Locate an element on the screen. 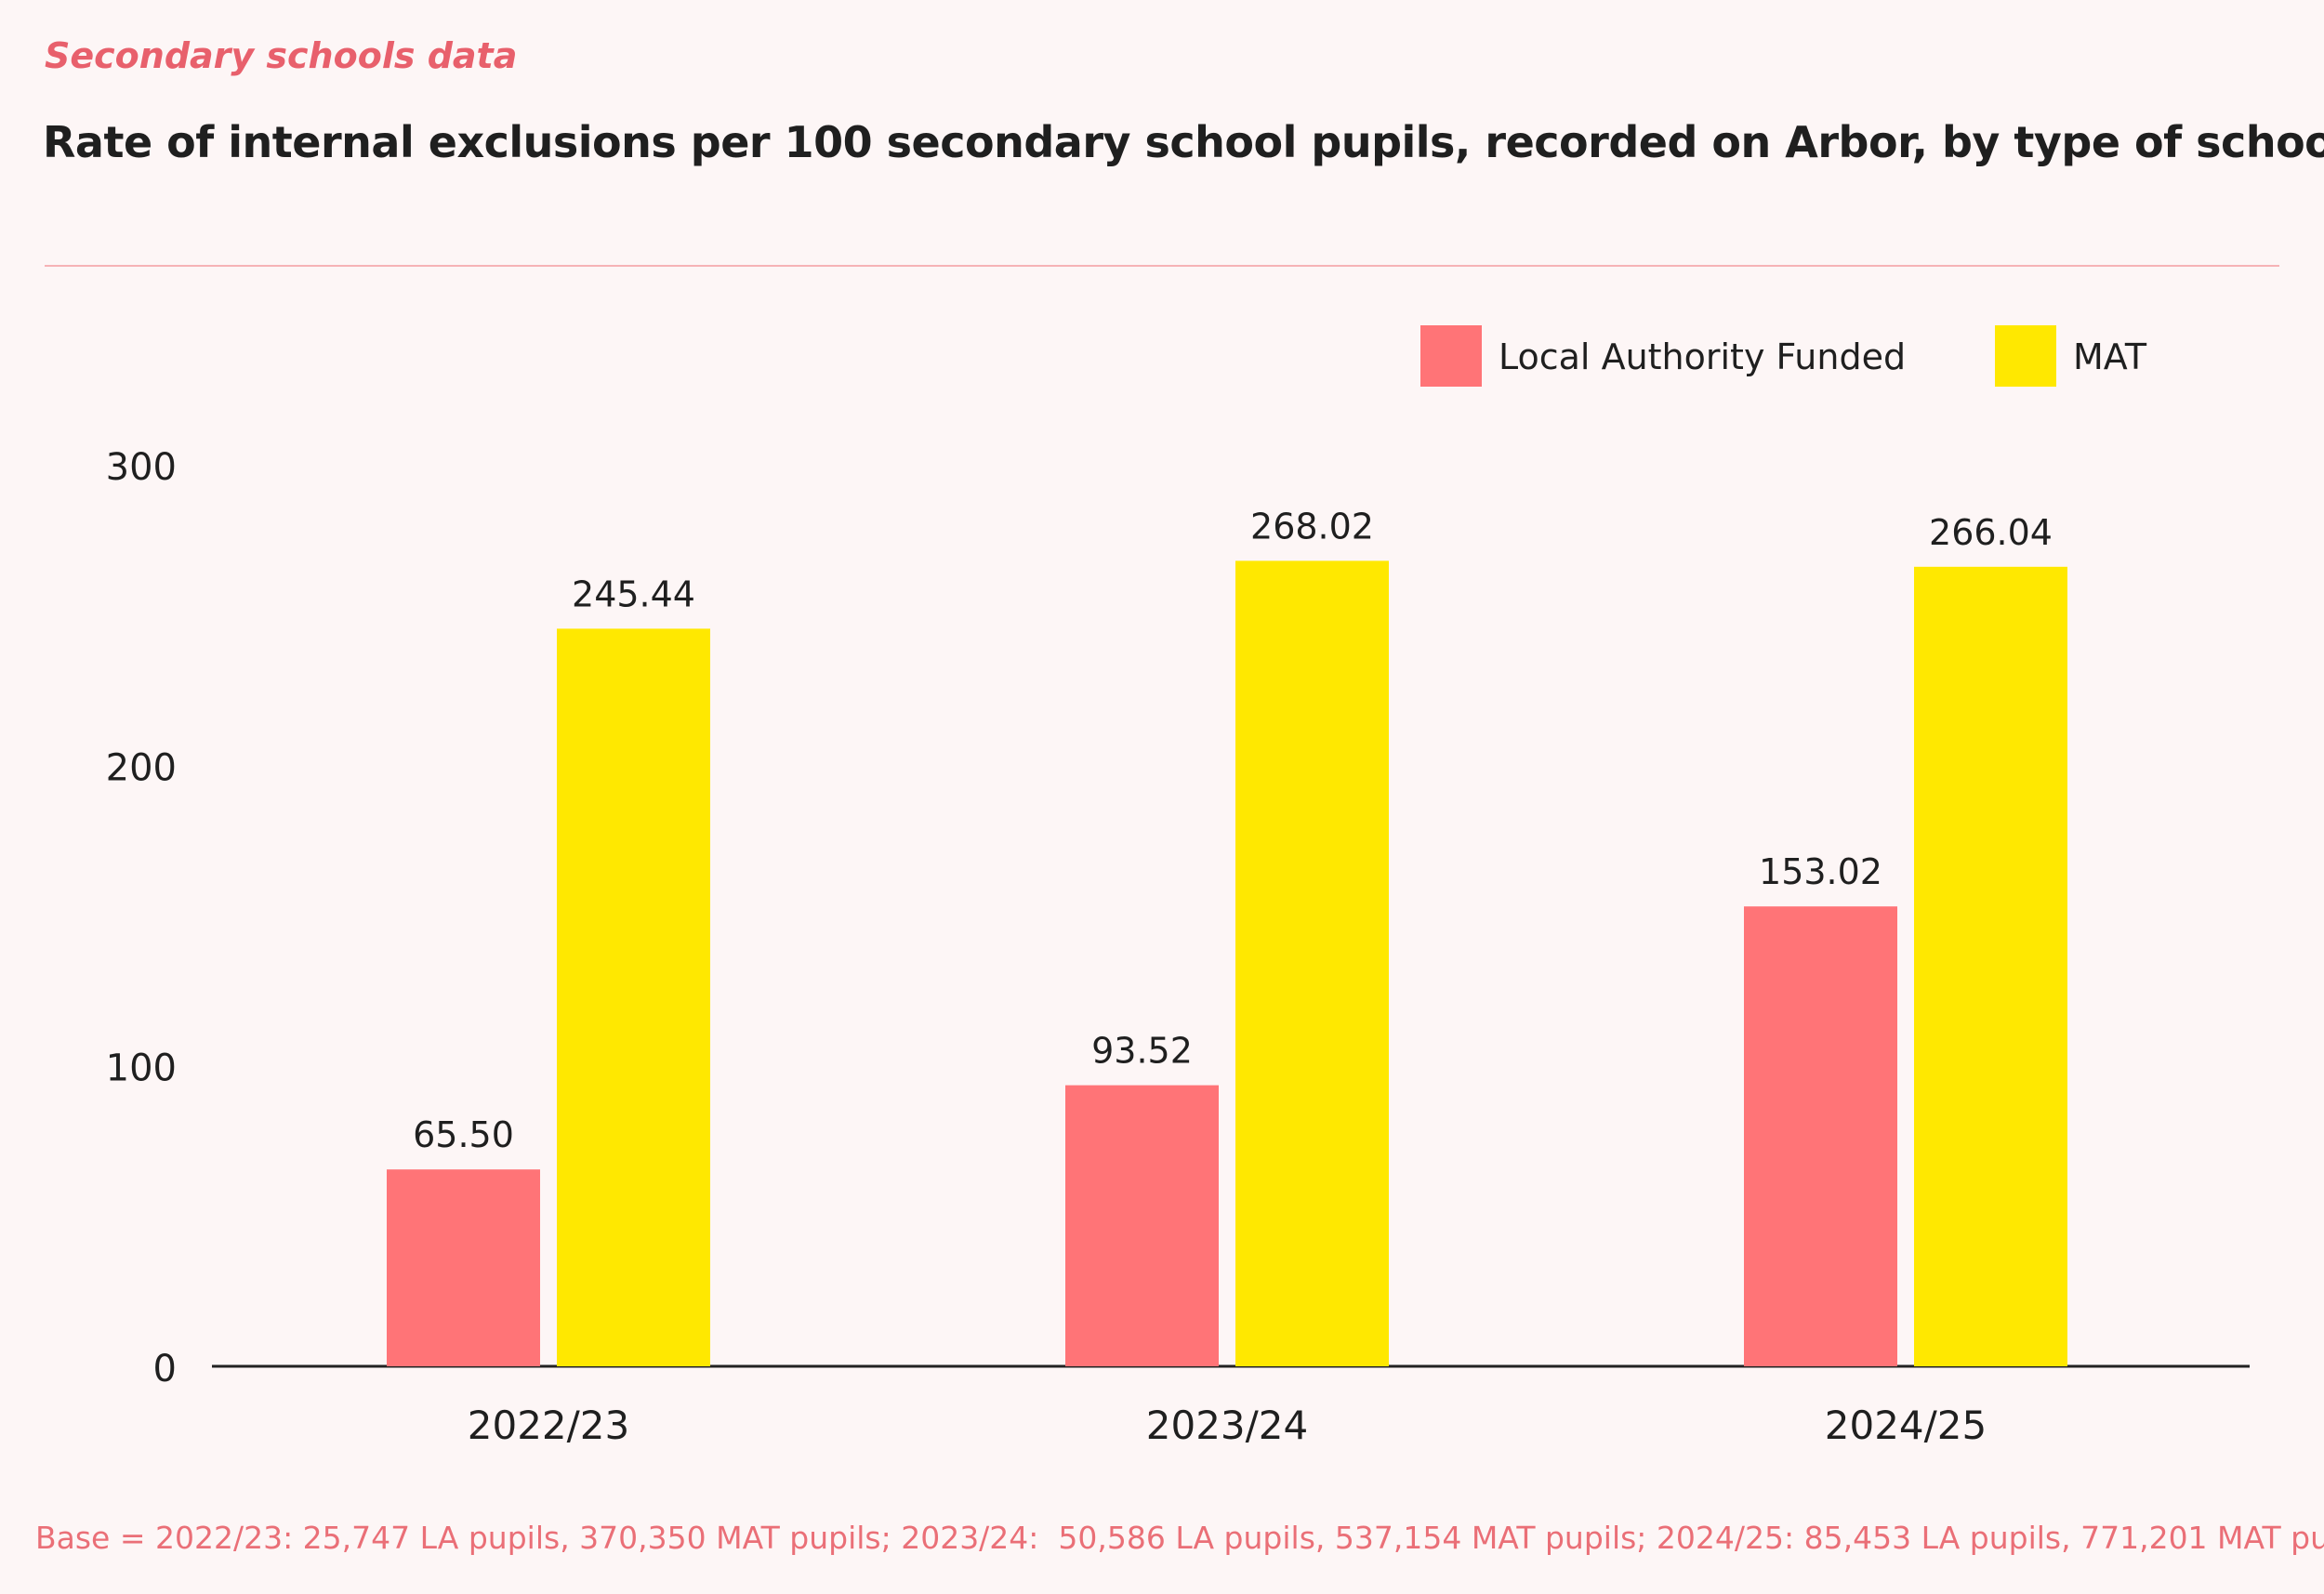 This screenshot has height=1594, width=2324. legend-swatch-mat is located at coordinates (2025, 356).